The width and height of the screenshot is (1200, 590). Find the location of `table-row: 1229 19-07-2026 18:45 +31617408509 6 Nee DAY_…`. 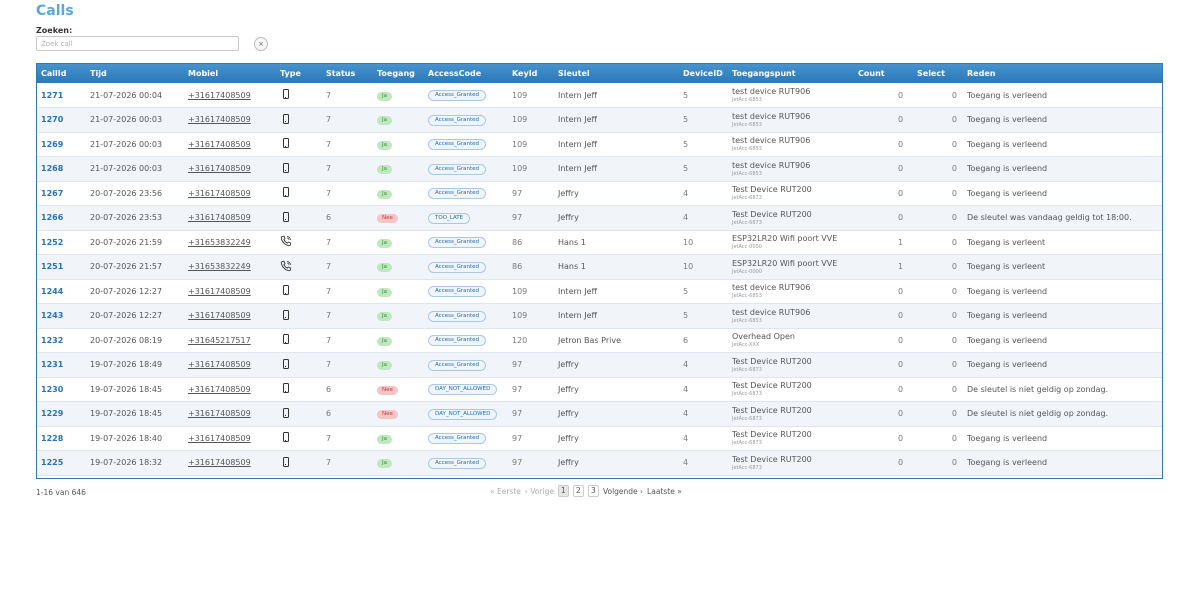

table-row: 1229 19-07-2026 18:45 +31617408509 6 Nee DAY_… is located at coordinates (599, 414).